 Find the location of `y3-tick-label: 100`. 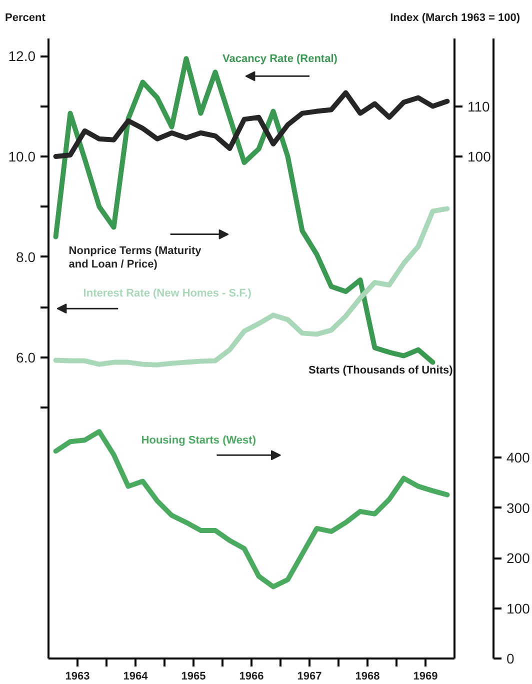

y3-tick-label: 100 is located at coordinates (518, 608).